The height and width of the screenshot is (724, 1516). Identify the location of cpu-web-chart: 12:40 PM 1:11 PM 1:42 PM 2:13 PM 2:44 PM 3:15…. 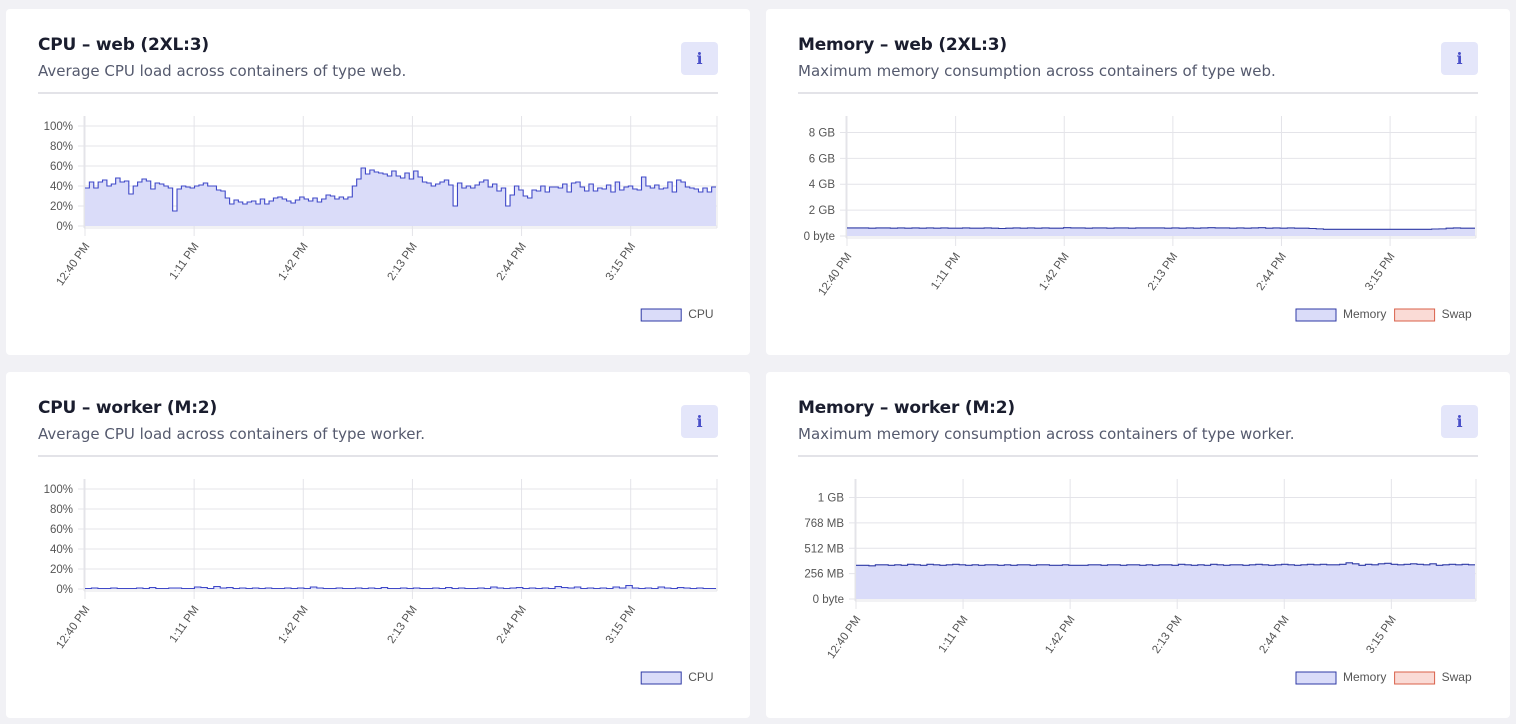
(381, 219).